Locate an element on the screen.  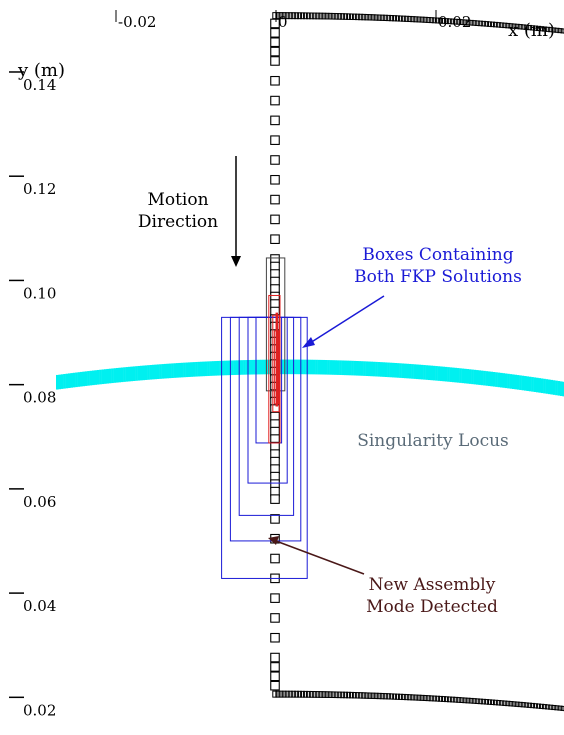
fkp-box-group is located at coordinates (264, 418).